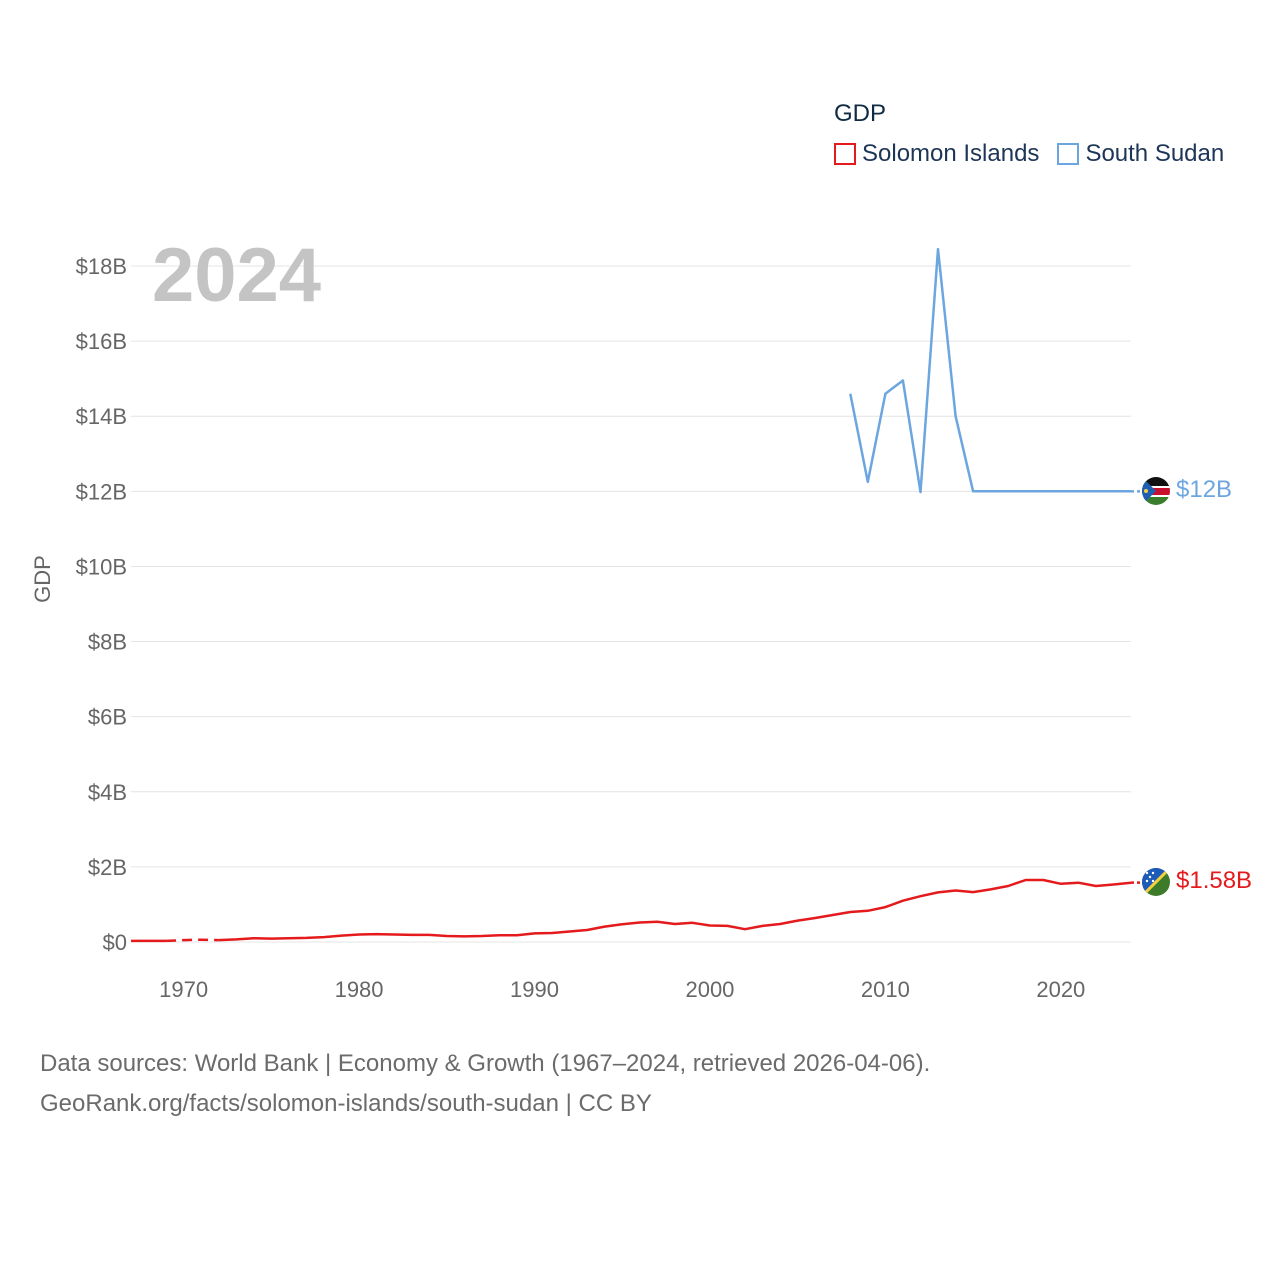 The height and width of the screenshot is (1280, 1280). Describe the element at coordinates (101, 491) in the screenshot. I see `y-tick-label: $12B` at that location.